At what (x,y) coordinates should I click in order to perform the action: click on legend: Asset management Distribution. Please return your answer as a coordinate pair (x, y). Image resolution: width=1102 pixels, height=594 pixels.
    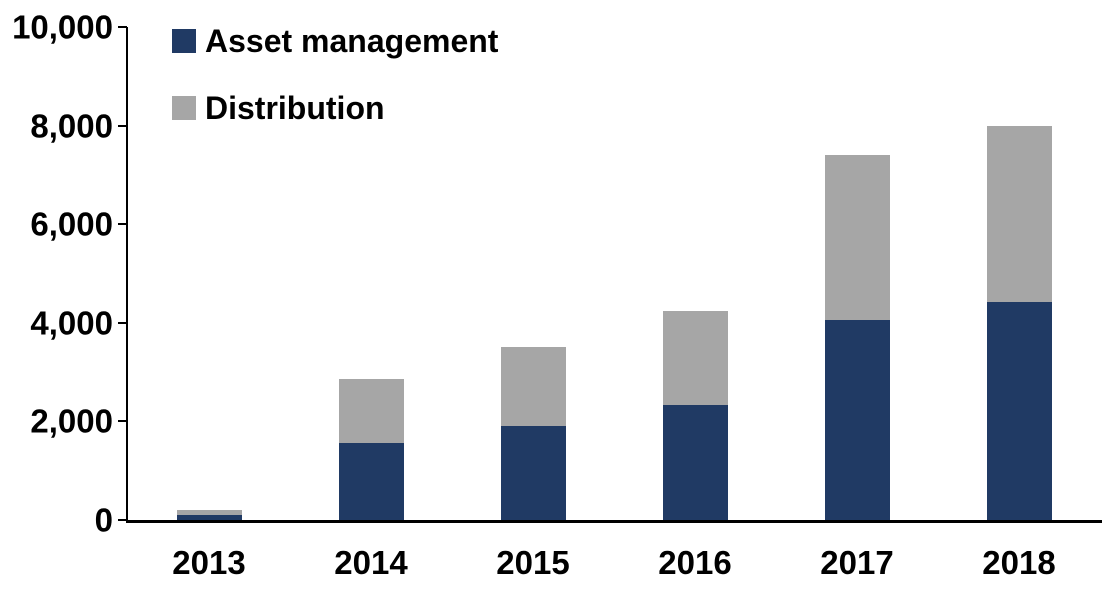
    Looking at the image, I should click on (335, 74).